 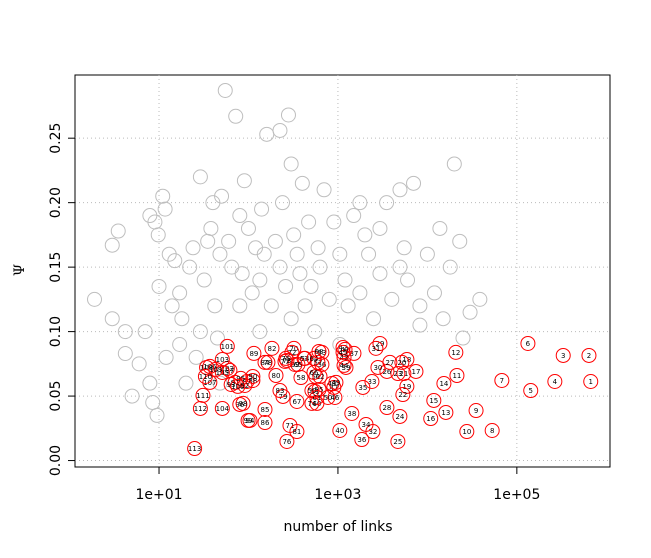 I want to click on point-label: 101, so click(x=227, y=347).